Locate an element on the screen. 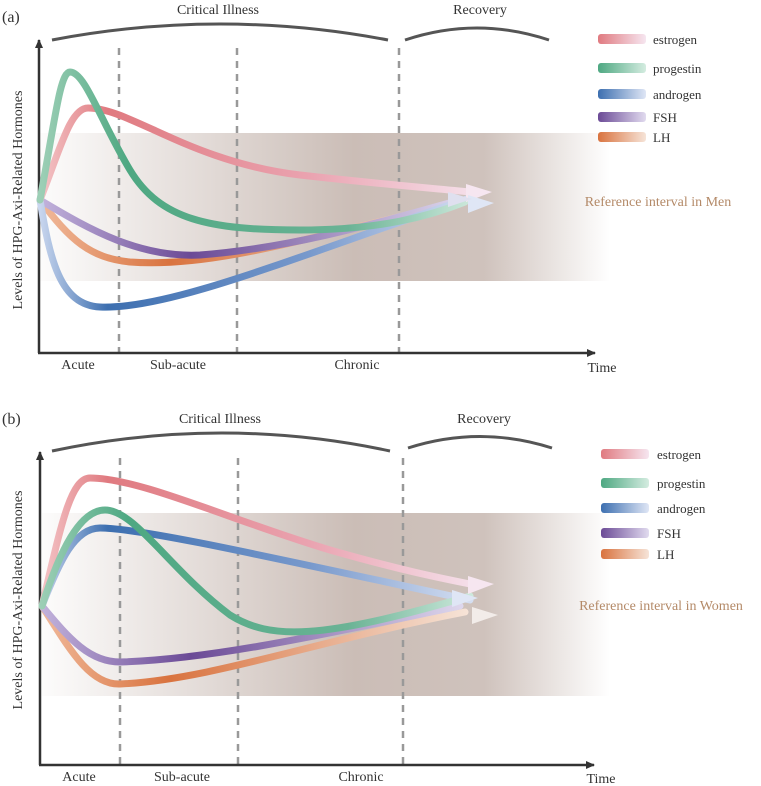 Image resolution: width=761 pixels, height=786 pixels. androgen-curve is located at coordinates (255, 252).